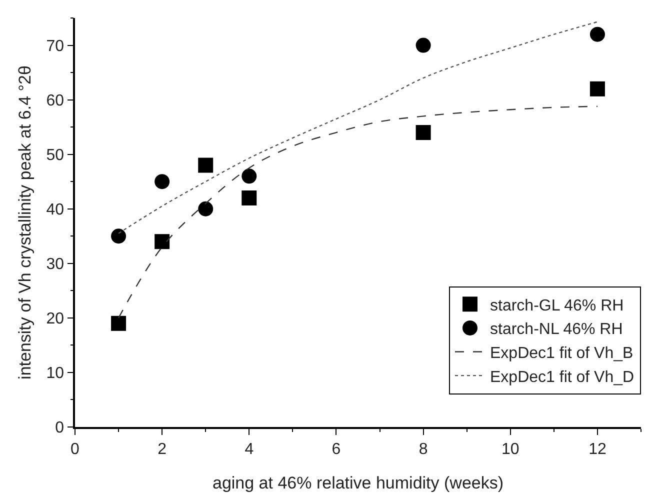 This screenshot has height=497, width=649. Describe the element at coordinates (249, 449) in the screenshot. I see `x-tick-label: 4` at that location.